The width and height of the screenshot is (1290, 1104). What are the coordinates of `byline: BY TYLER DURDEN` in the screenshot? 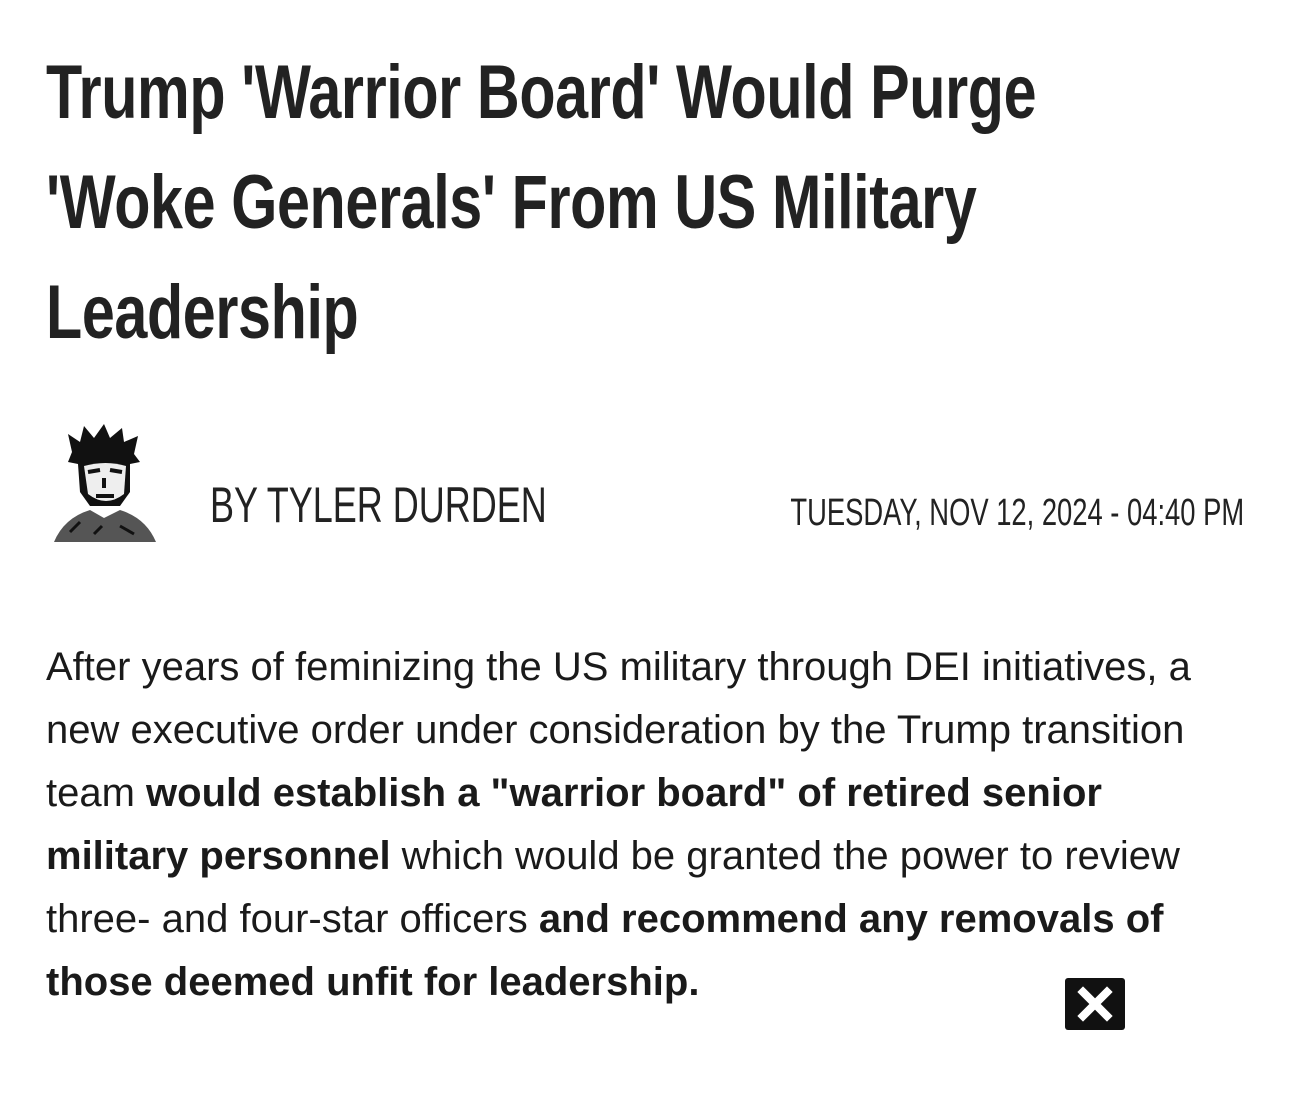 It's located at (378, 505).